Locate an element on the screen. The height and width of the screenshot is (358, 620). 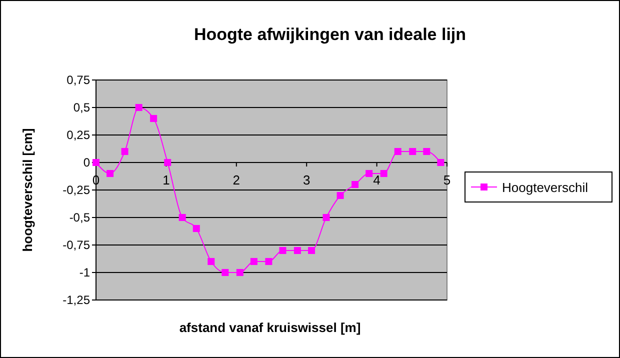
chart-title: Hoogte afwijkingen van ideale lijn is located at coordinates (330, 34).